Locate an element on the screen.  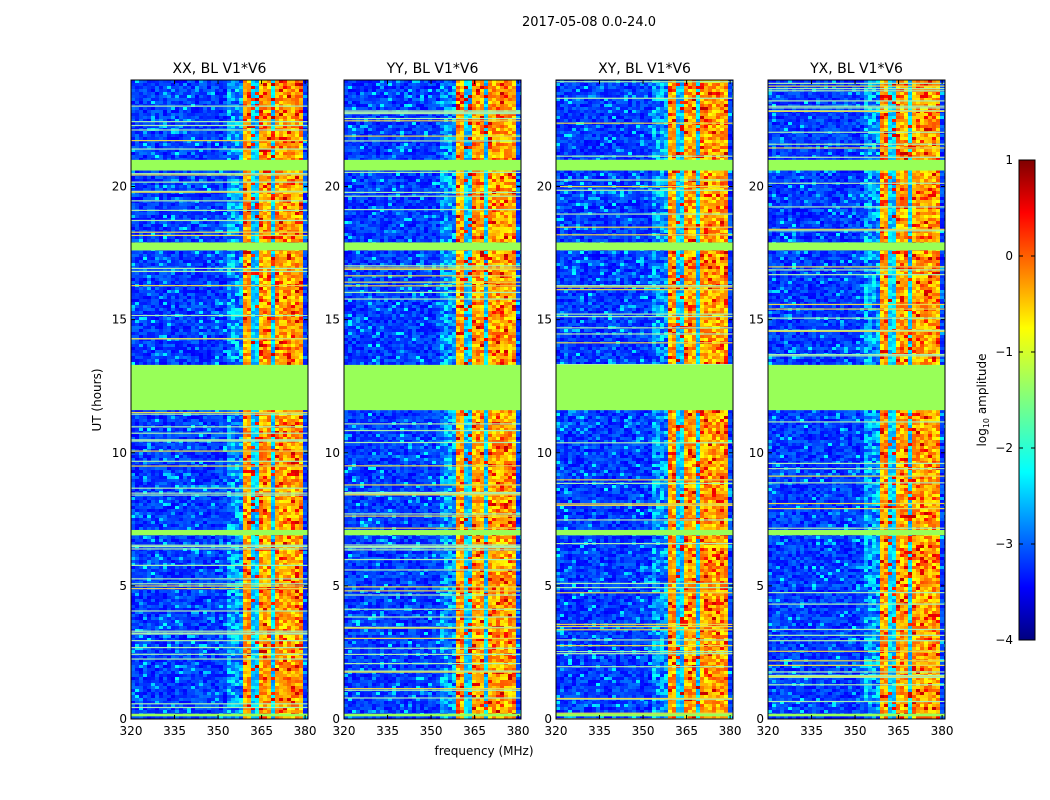
colorbar-label-main: log is located at coordinates (982, 437).